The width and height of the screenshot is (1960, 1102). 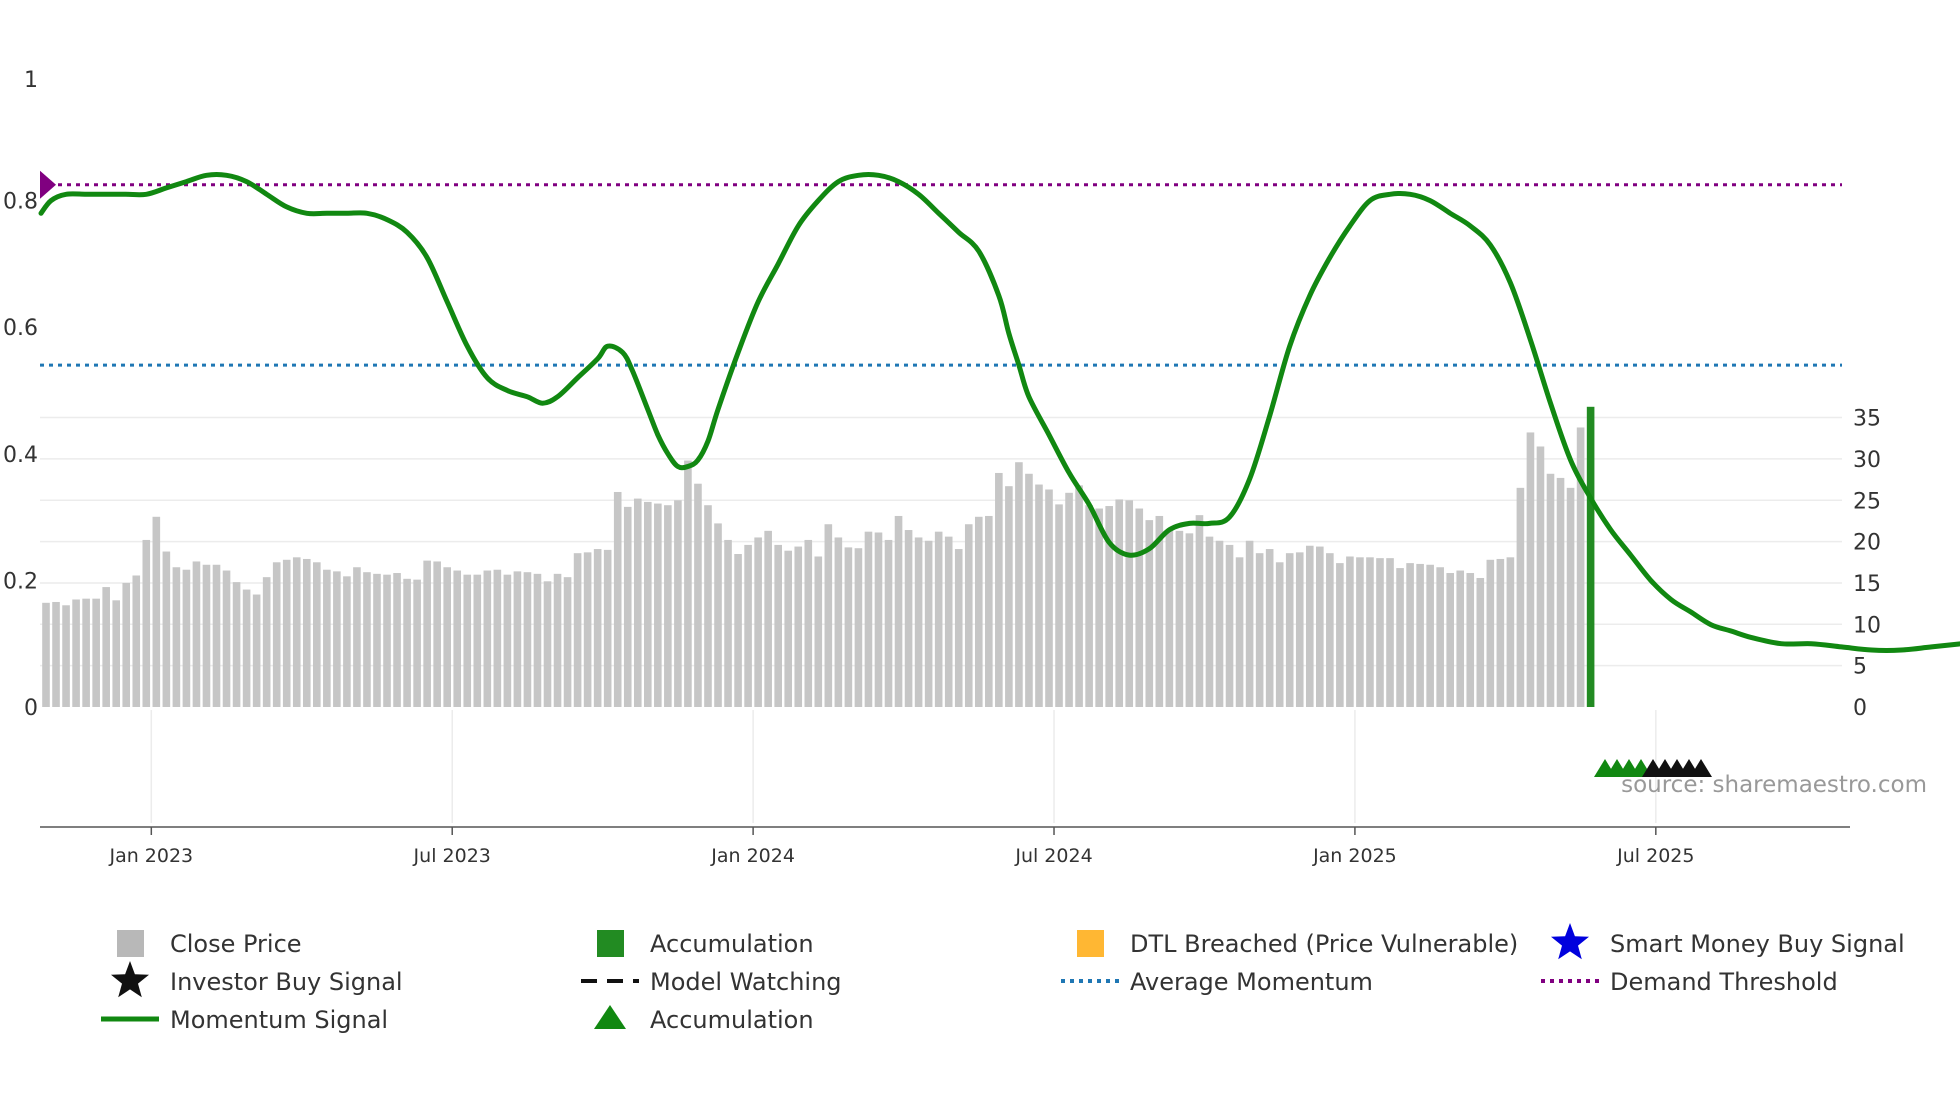 I want to click on x-tick-label: Jan 2024, so click(x=752, y=856).